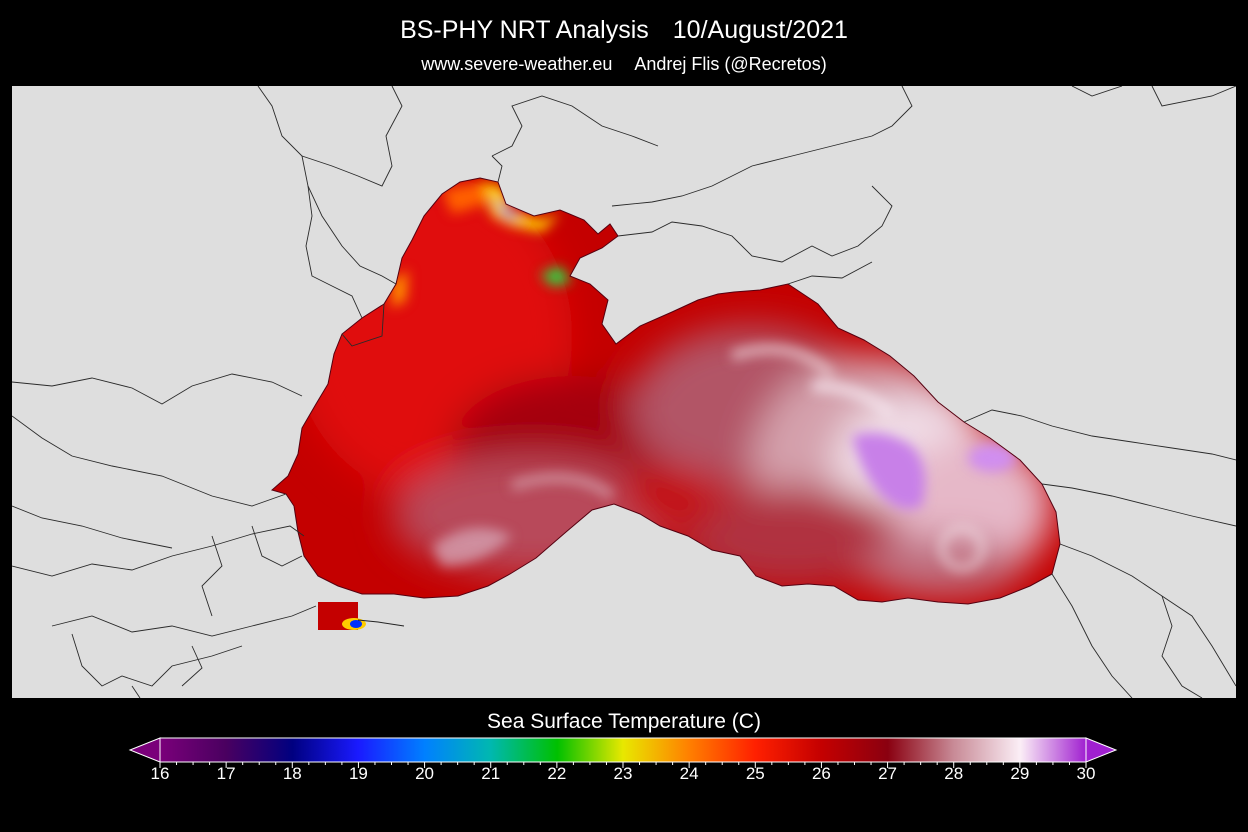 Image resolution: width=1248 pixels, height=832 pixels. Describe the element at coordinates (1020, 773) in the screenshot. I see `colorbar-tick-label: 29` at that location.